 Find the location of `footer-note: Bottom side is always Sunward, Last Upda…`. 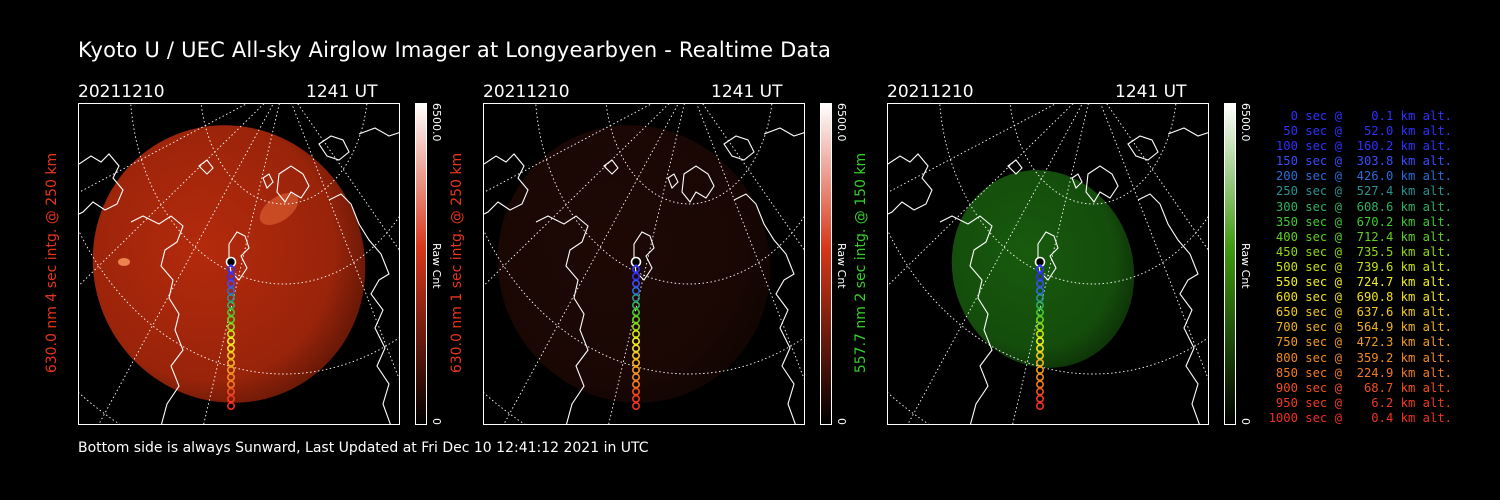

footer-note: Bottom side is always Sunward, Last Upda… is located at coordinates (363, 448).